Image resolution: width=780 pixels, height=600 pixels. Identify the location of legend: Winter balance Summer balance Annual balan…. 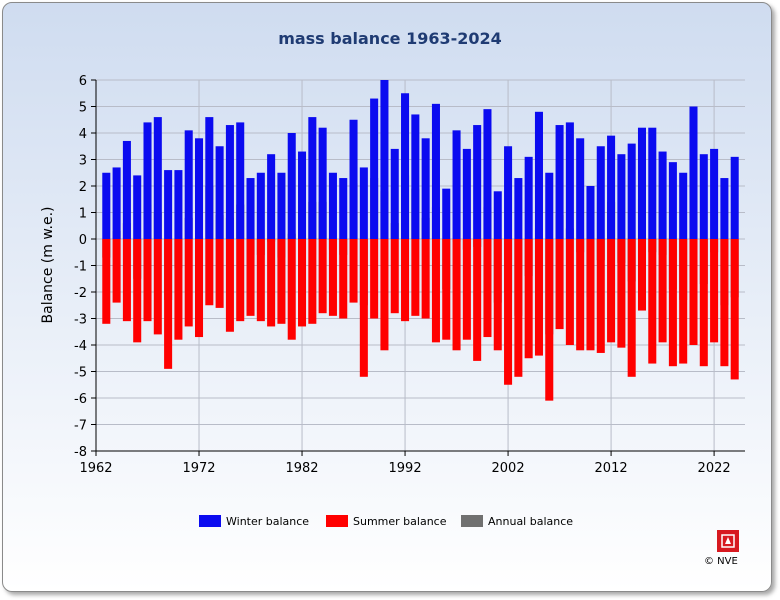
(386, 521).